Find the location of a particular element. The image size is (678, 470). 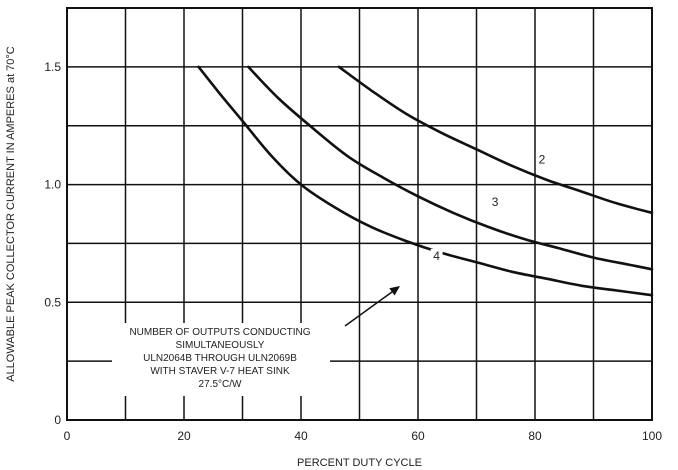

x-tick-label: 100 is located at coordinates (652, 436).